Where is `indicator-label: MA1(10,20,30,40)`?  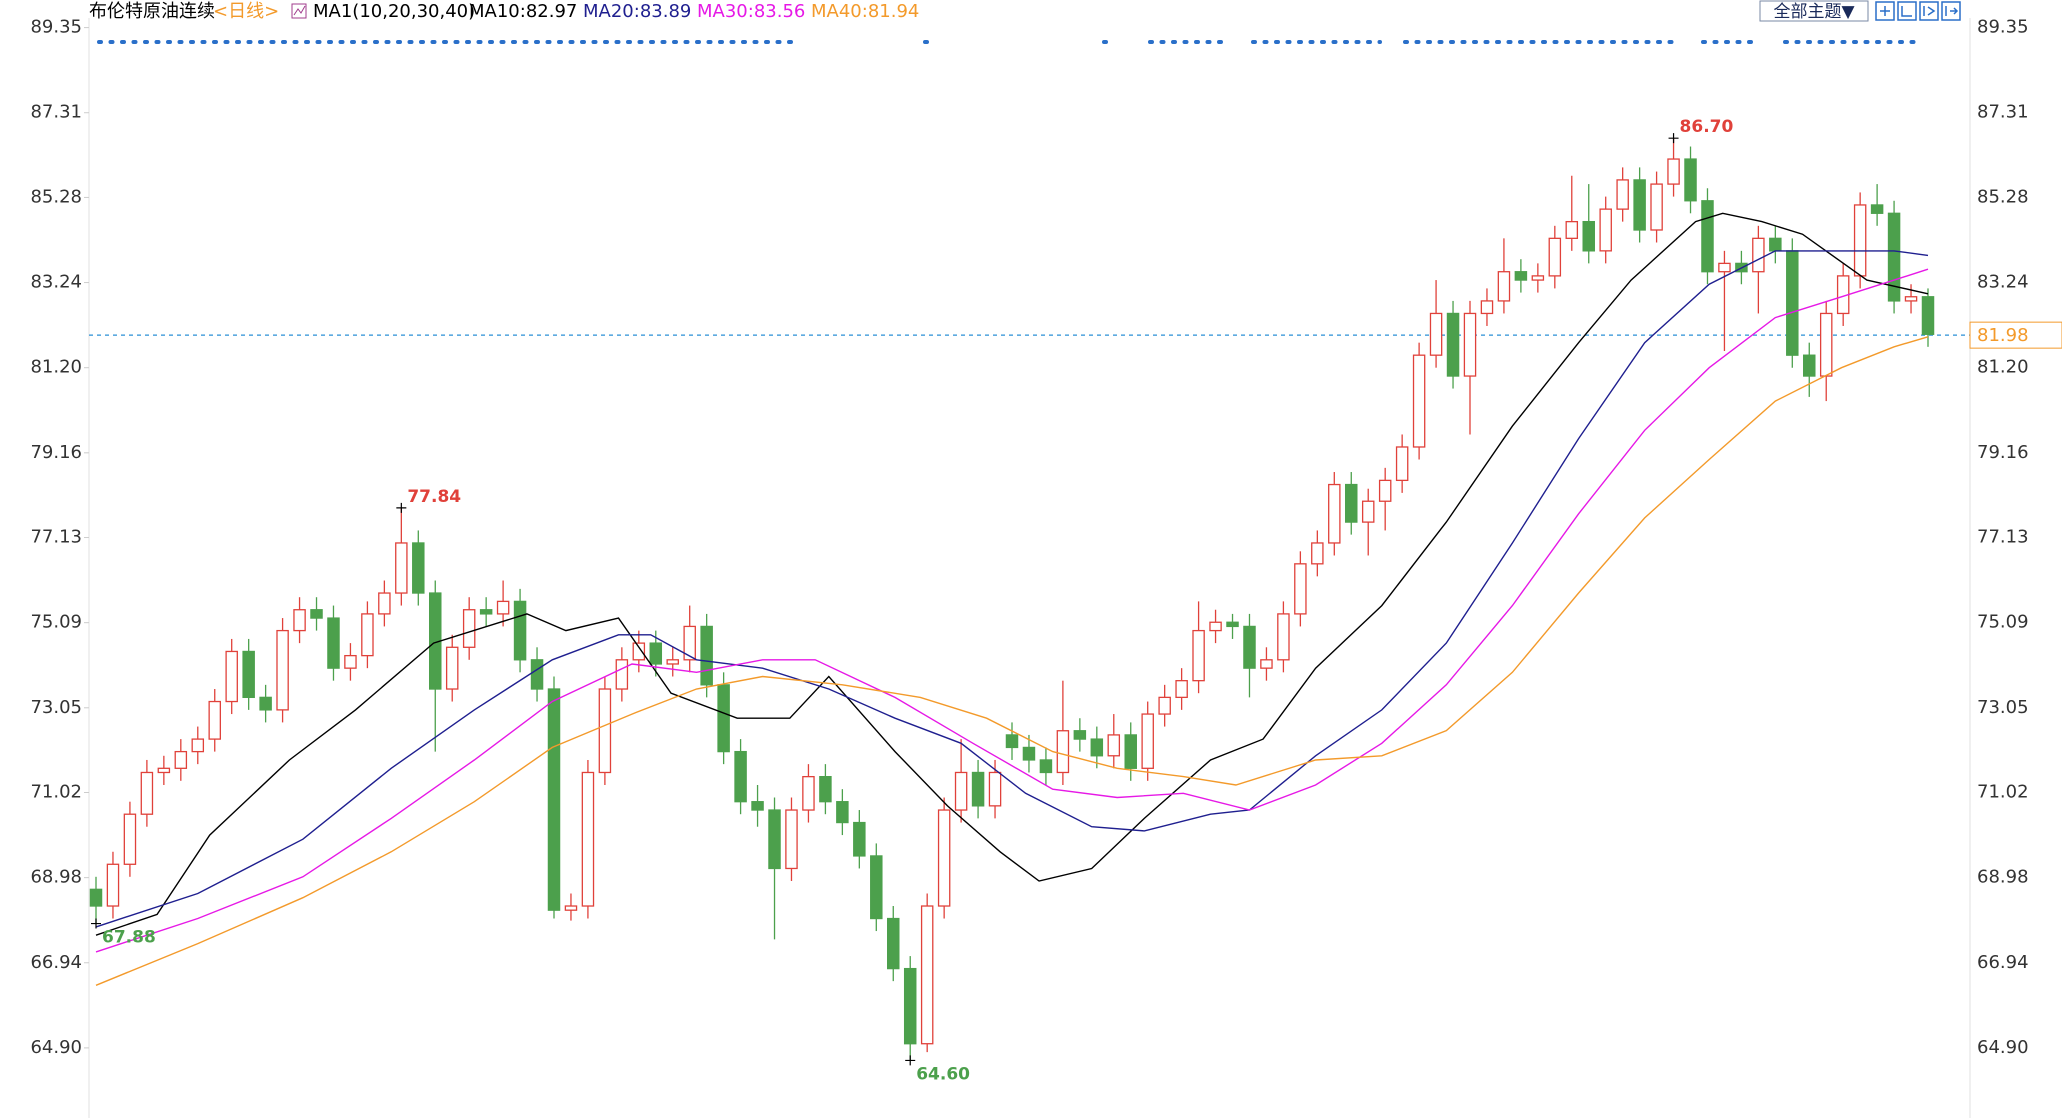 indicator-label: MA1(10,20,30,40) is located at coordinates (394, 11).